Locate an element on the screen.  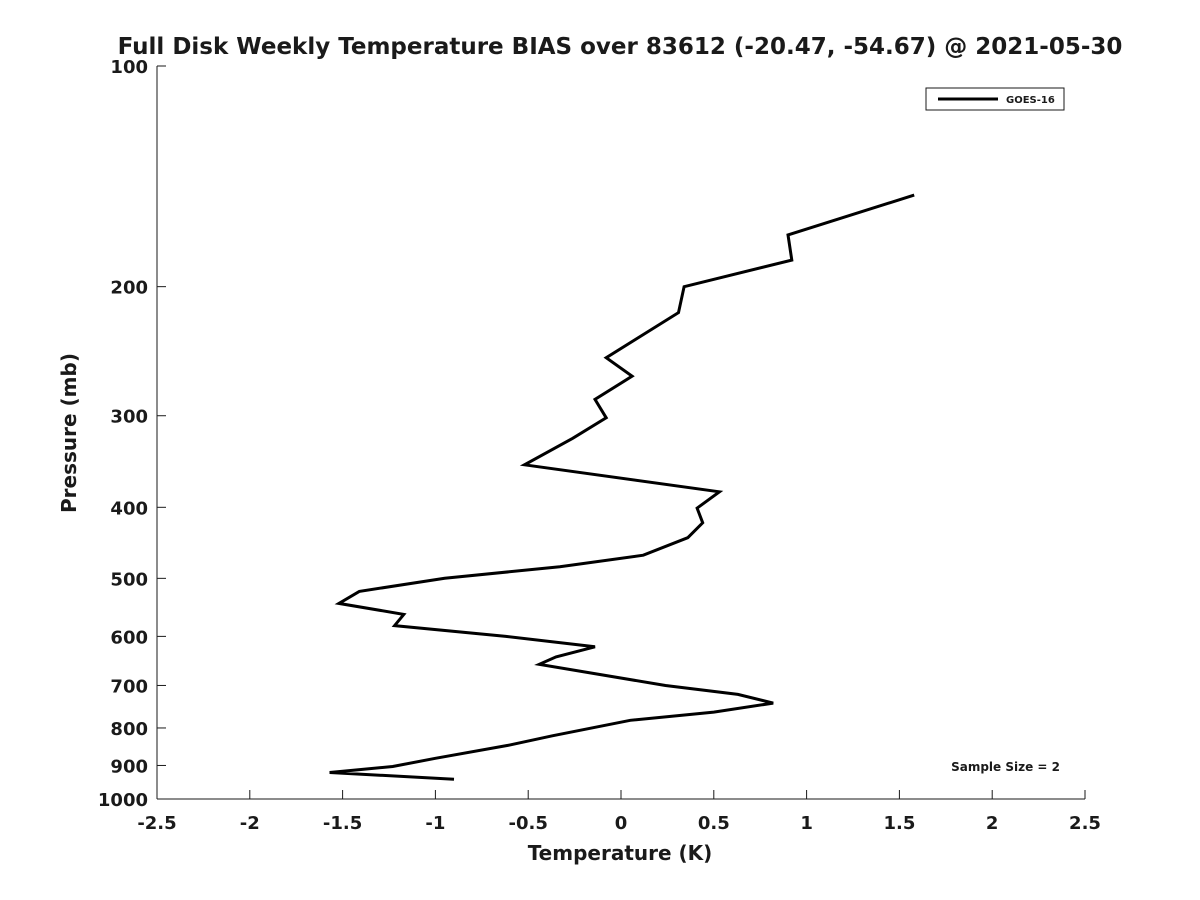
x-tick-label: 1 is located at coordinates (806, 823).